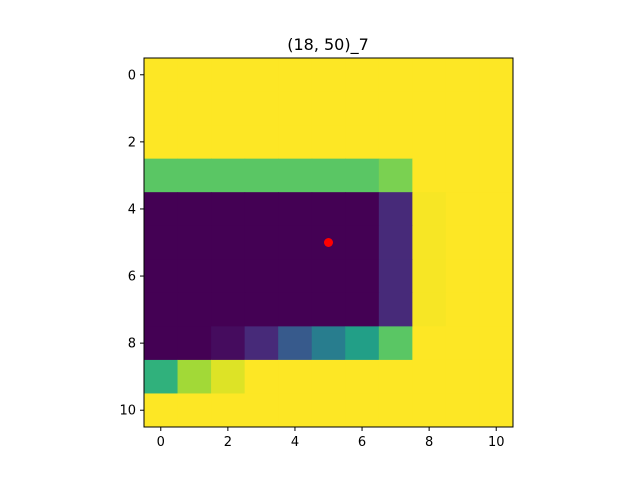  What do you see at coordinates (194, 410) in the screenshot?
I see `heatmap-cell-r10-c1` at bounding box center [194, 410].